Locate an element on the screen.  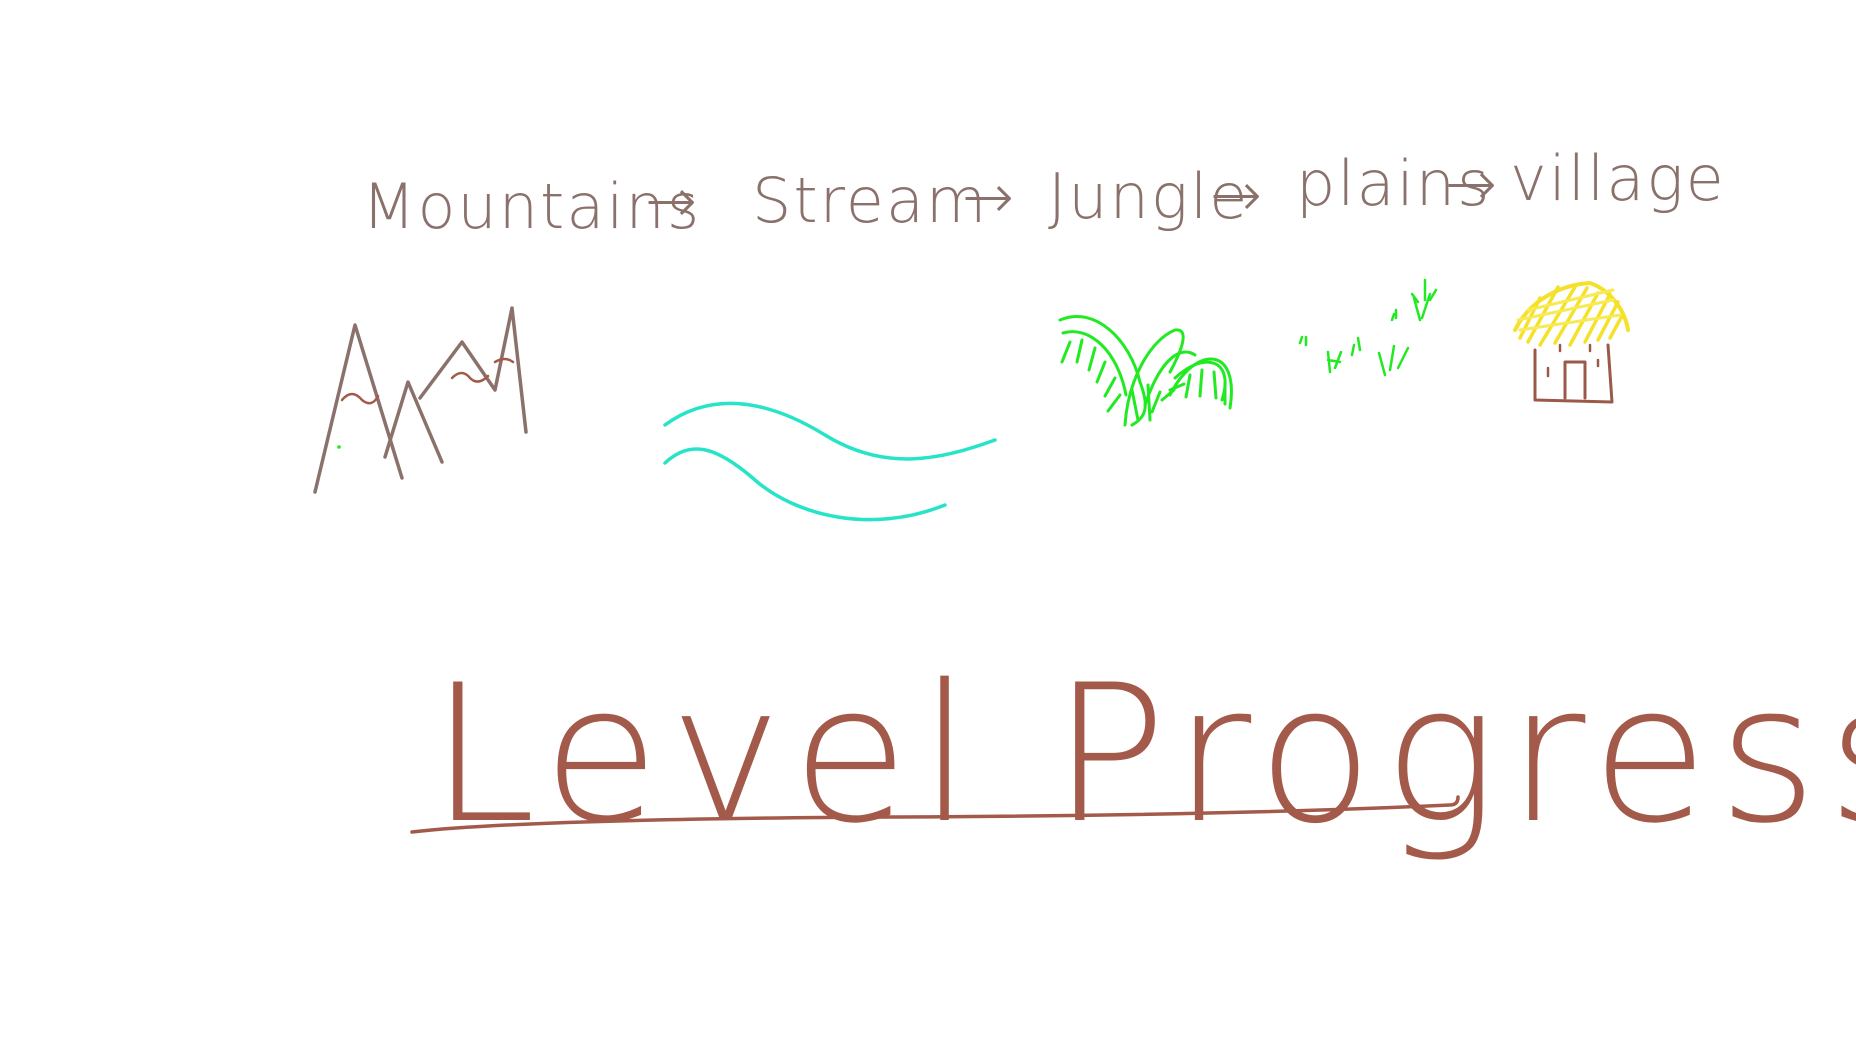
plains-drawing is located at coordinates (1368, 327).